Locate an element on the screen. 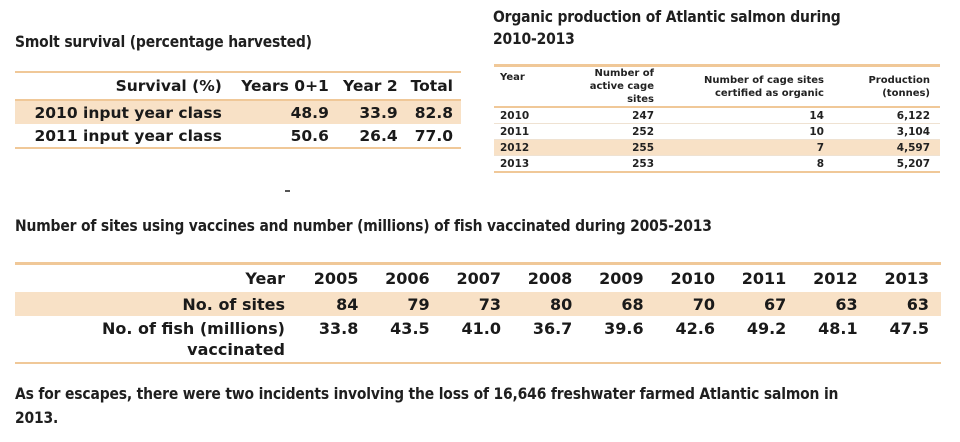 The width and height of the screenshot is (960, 442). table-row: 2012 255 7 4,597 is located at coordinates (717, 147).